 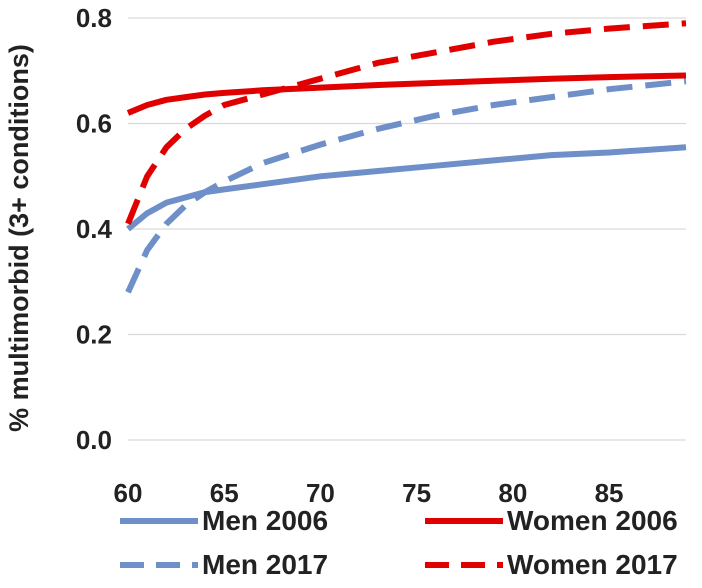 What do you see at coordinates (592, 520) in the screenshot?
I see `legend-label: Women 2006` at bounding box center [592, 520].